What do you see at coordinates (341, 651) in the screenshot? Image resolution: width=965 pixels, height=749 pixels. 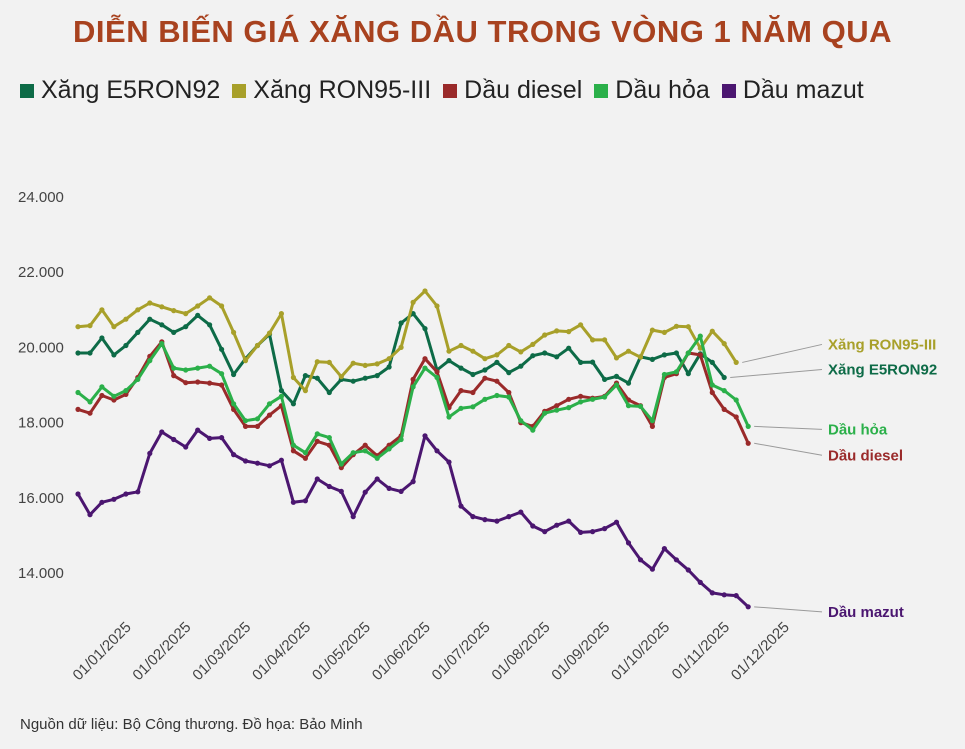 I see `x-tick-label: 01/05/2025` at bounding box center [341, 651].